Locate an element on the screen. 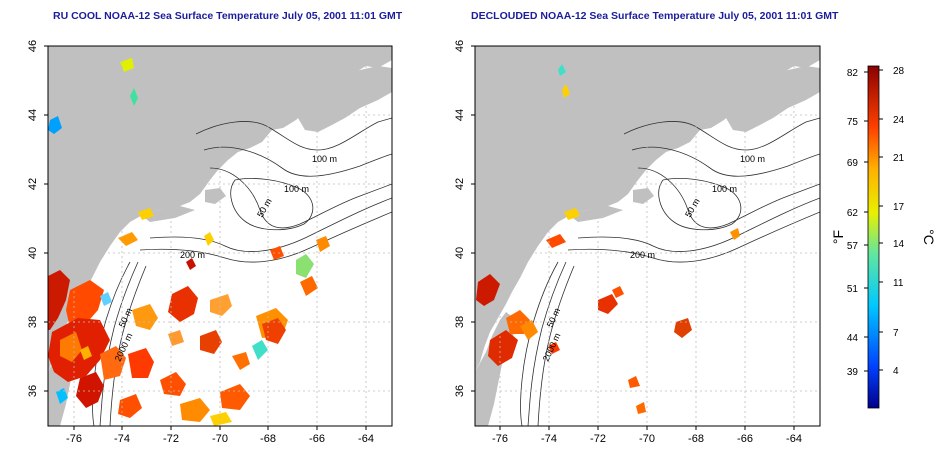  right-lat-tick-label: 46 is located at coordinates (460, 46).